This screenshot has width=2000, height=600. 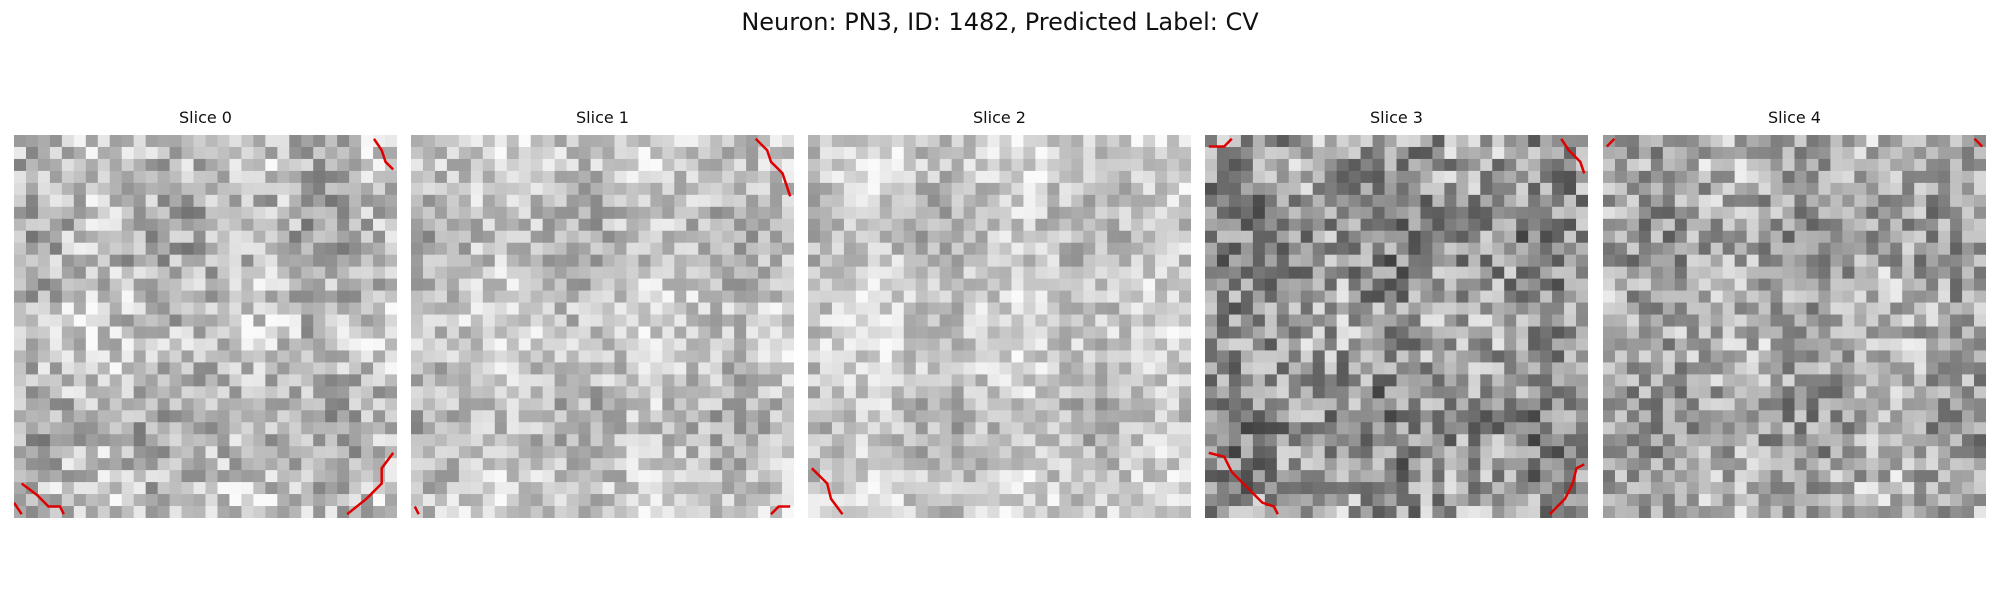 I want to click on slice-panel-3: Slice 3, so click(x=1396, y=313).